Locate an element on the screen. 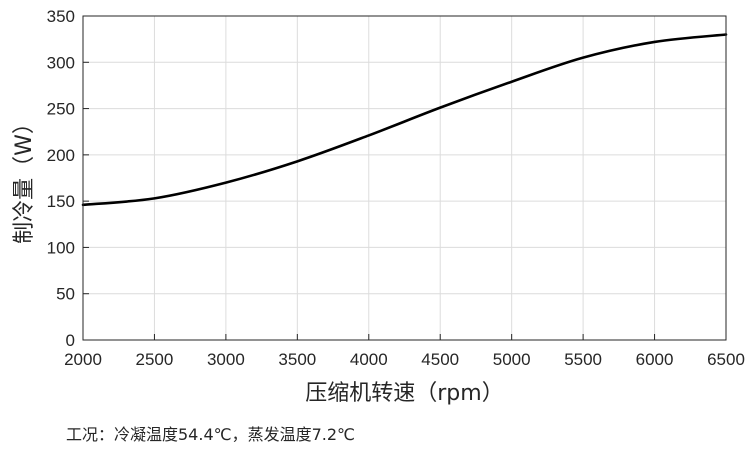 The height and width of the screenshot is (450, 752). x-tick-label: 5500 is located at coordinates (583, 359).